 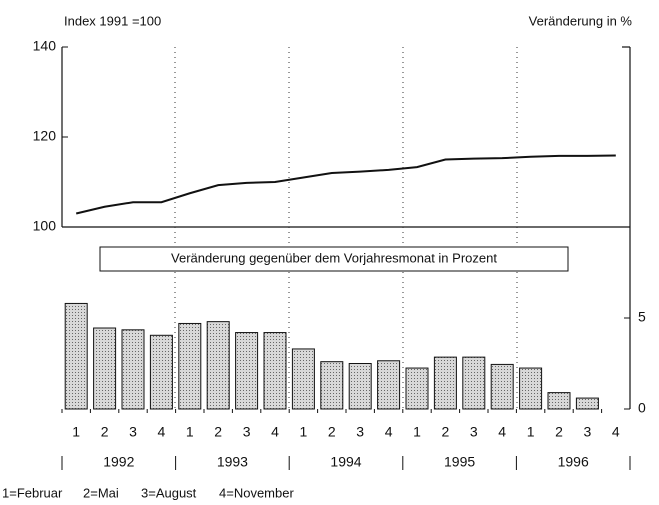 I want to click on y2-tick-label: 0, so click(x=642, y=408).